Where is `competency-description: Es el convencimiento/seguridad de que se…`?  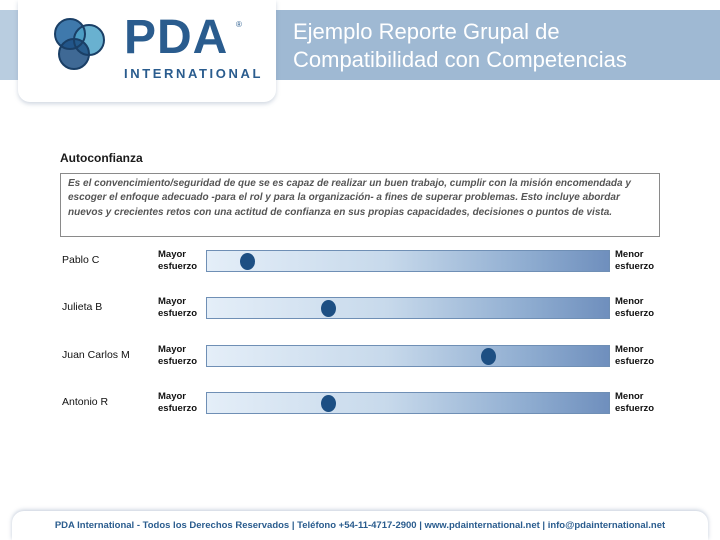
competency-description: Es el convencimiento/seguridad de que se… is located at coordinates (360, 205).